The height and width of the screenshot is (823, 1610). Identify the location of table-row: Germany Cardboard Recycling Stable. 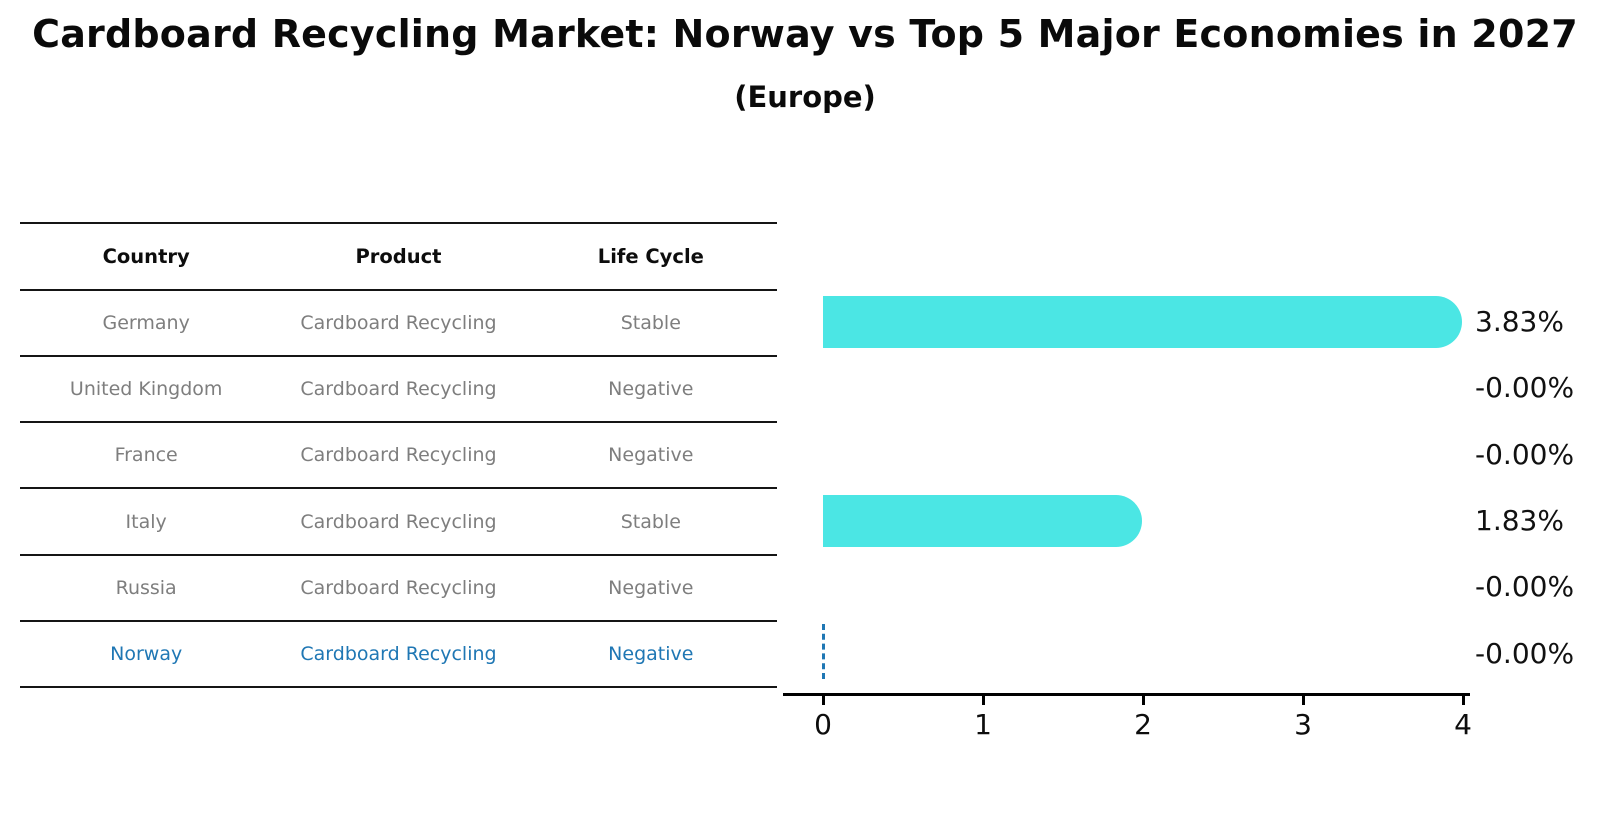
(398, 324).